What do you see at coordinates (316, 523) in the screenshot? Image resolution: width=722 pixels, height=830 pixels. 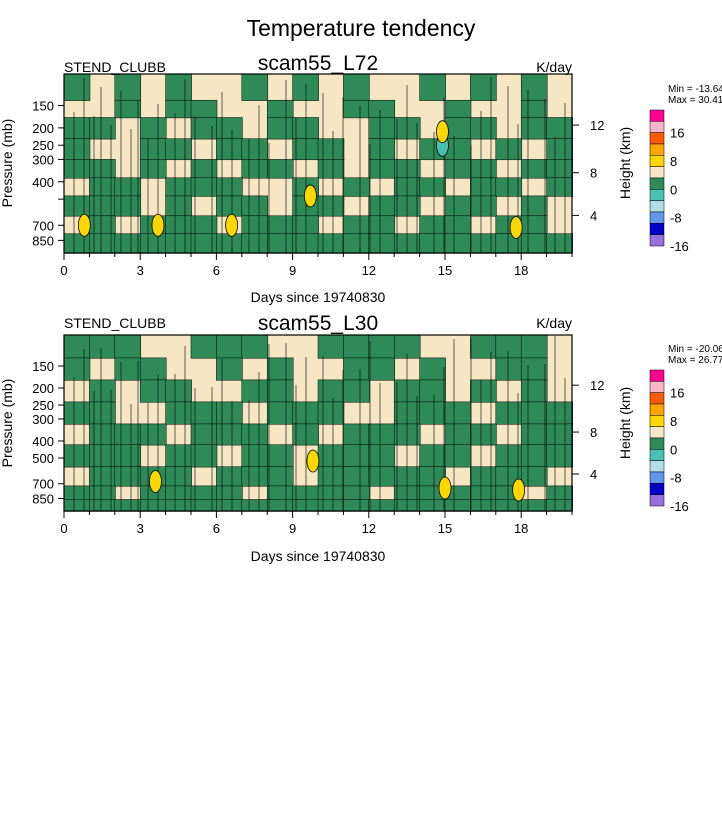 I see `x-axis-ticks: 0 3 6 9 12 15 18` at bounding box center [316, 523].